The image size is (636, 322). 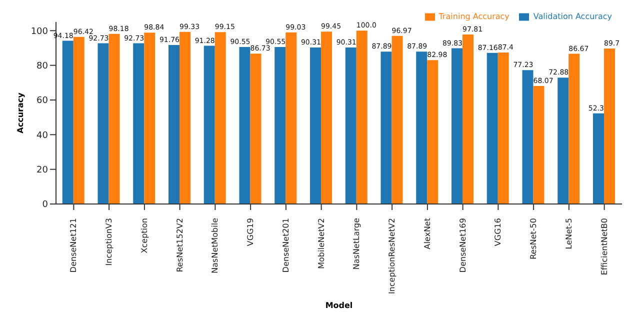 What do you see at coordinates (179, 245) in the screenshot?
I see `x-tick-label: ResNet152V2` at bounding box center [179, 245].